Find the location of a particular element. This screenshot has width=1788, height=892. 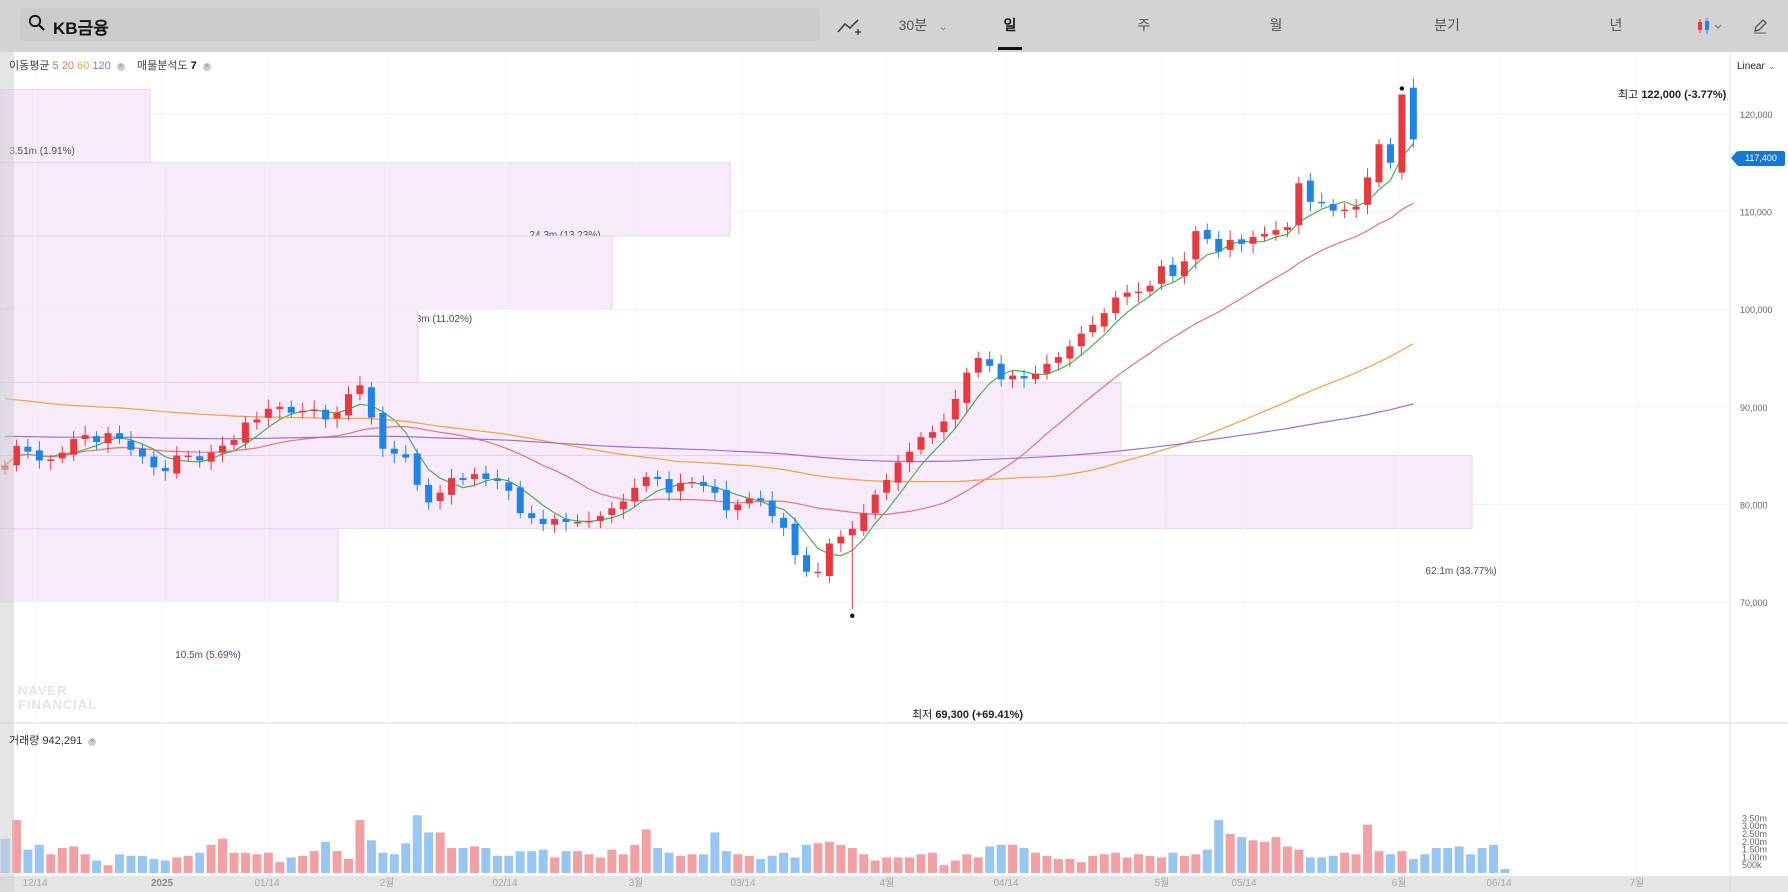

drawing-tool-icon is located at coordinates (849, 25).